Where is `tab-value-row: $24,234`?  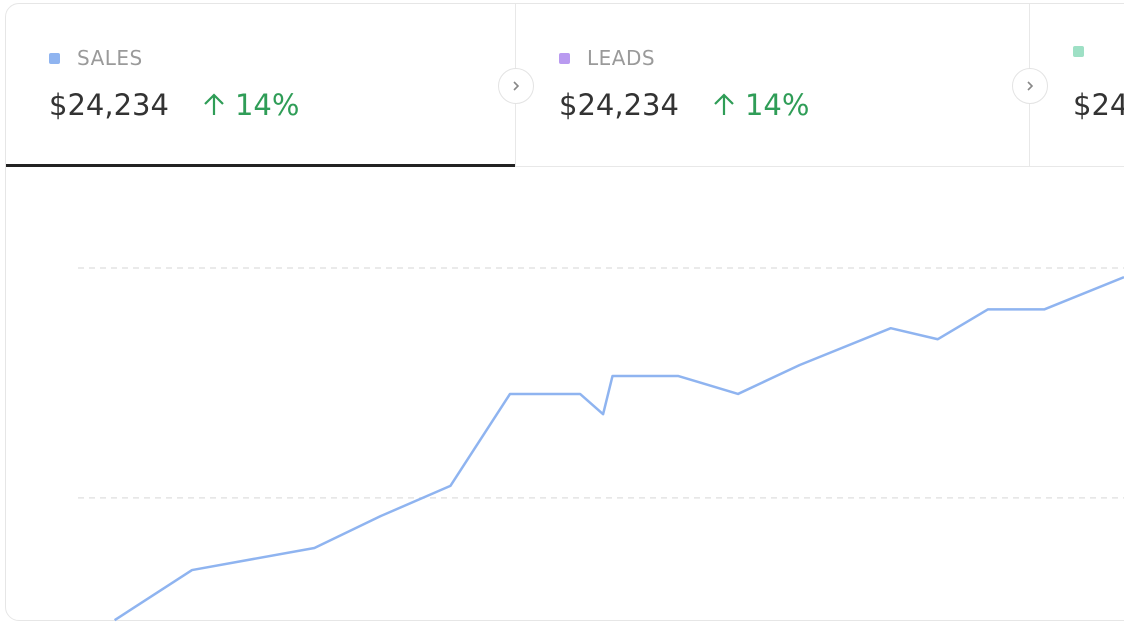
tab-value-row: $24,234 is located at coordinates (1098, 105).